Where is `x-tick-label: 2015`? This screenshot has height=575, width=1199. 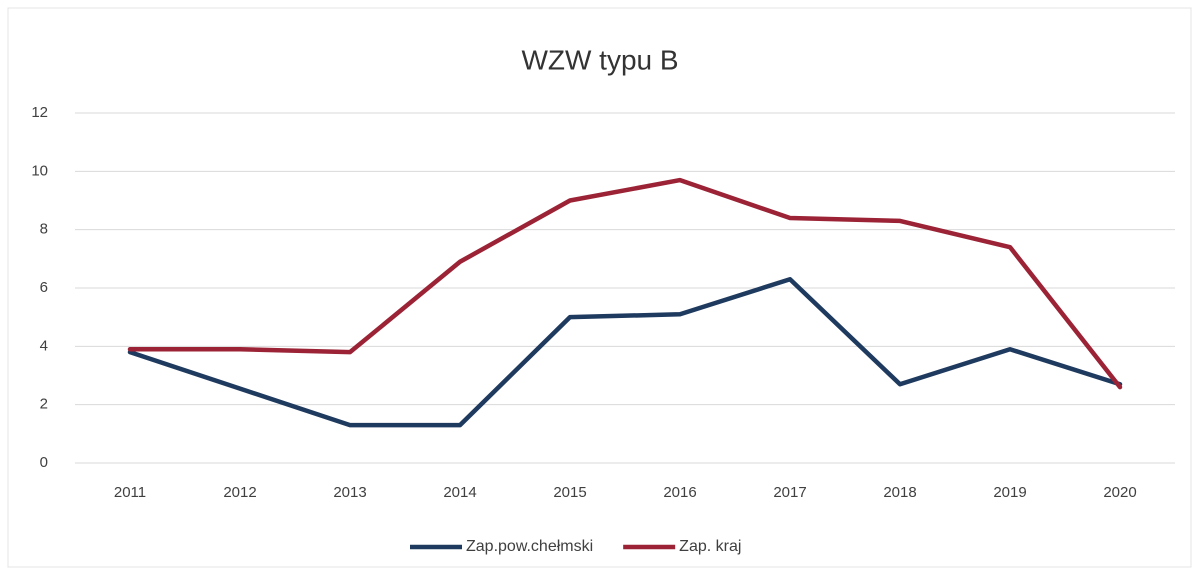
x-tick-label: 2015 is located at coordinates (569, 492).